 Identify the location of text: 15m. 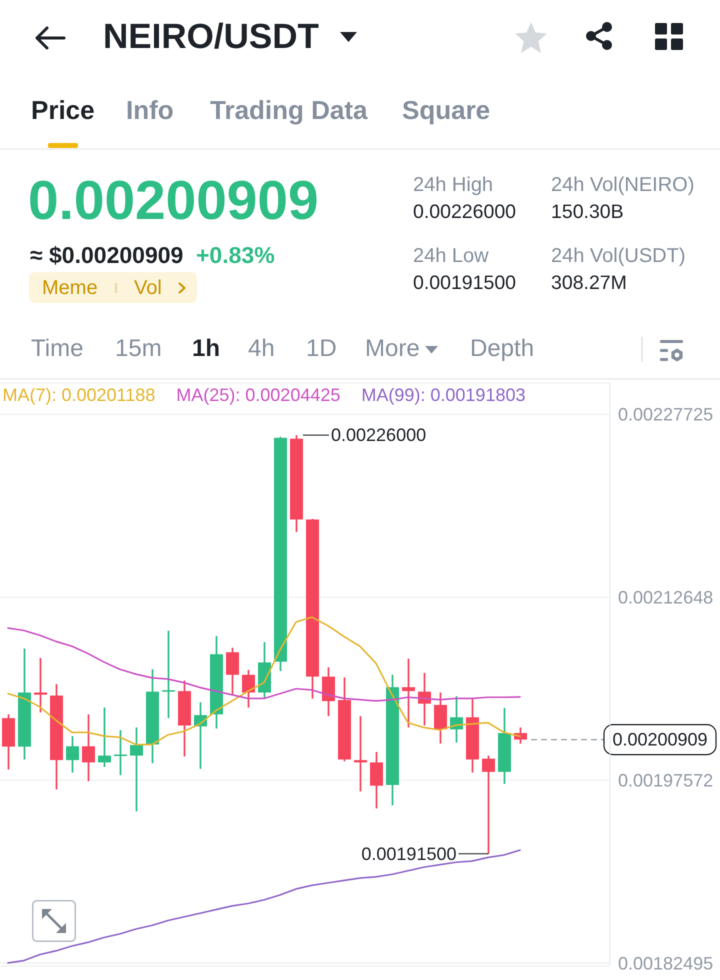
(138, 348).